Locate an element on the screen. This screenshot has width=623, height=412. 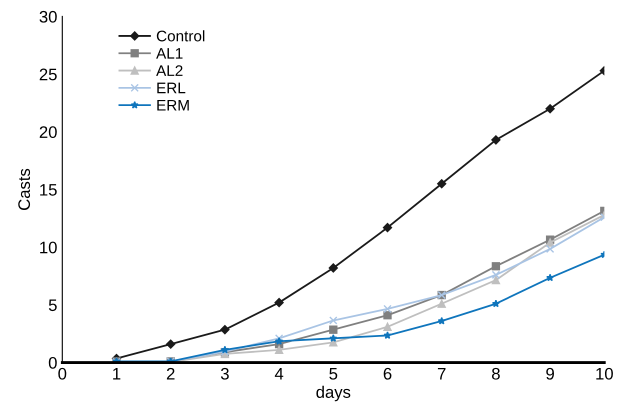
x-tick-label: 7 is located at coordinates (442, 374).